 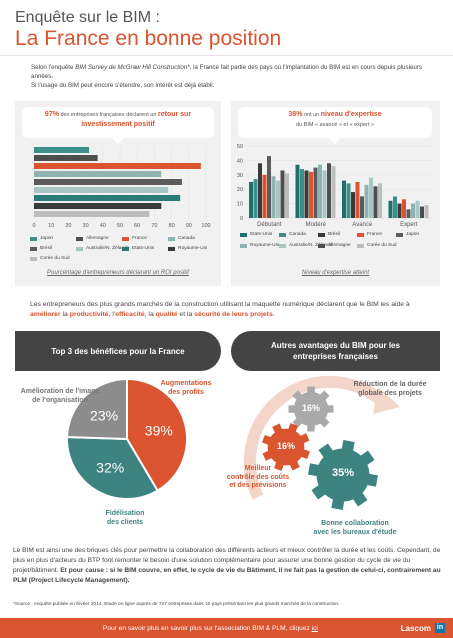 What do you see at coordinates (132, 67) in the screenshot?
I see `intro-p1-survey: BIM Survey de McGraw Hill Construction*` at bounding box center [132, 67].